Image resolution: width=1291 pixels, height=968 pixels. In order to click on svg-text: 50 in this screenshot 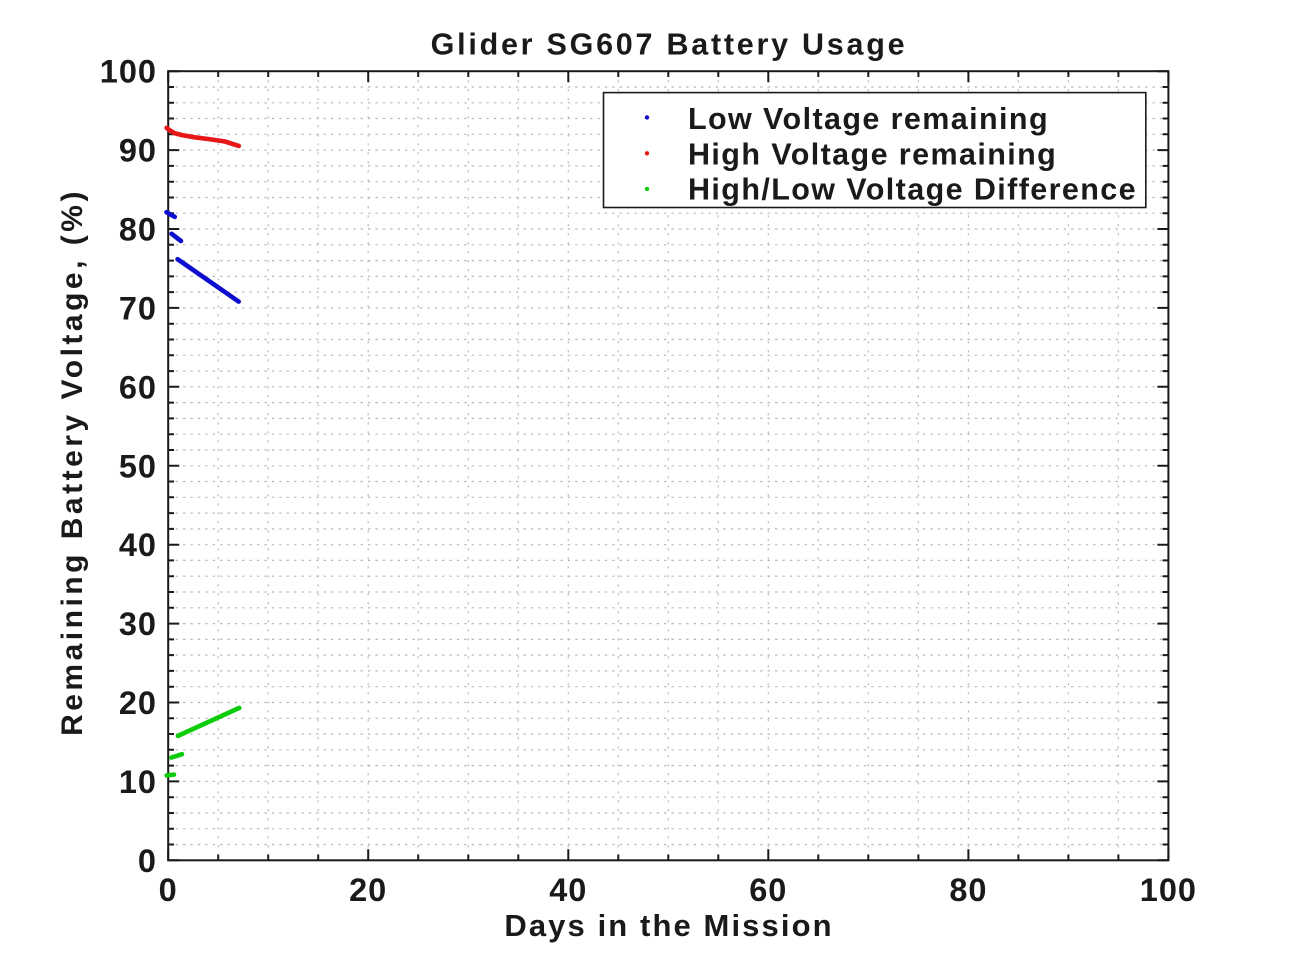, I will do `click(138, 466)`.